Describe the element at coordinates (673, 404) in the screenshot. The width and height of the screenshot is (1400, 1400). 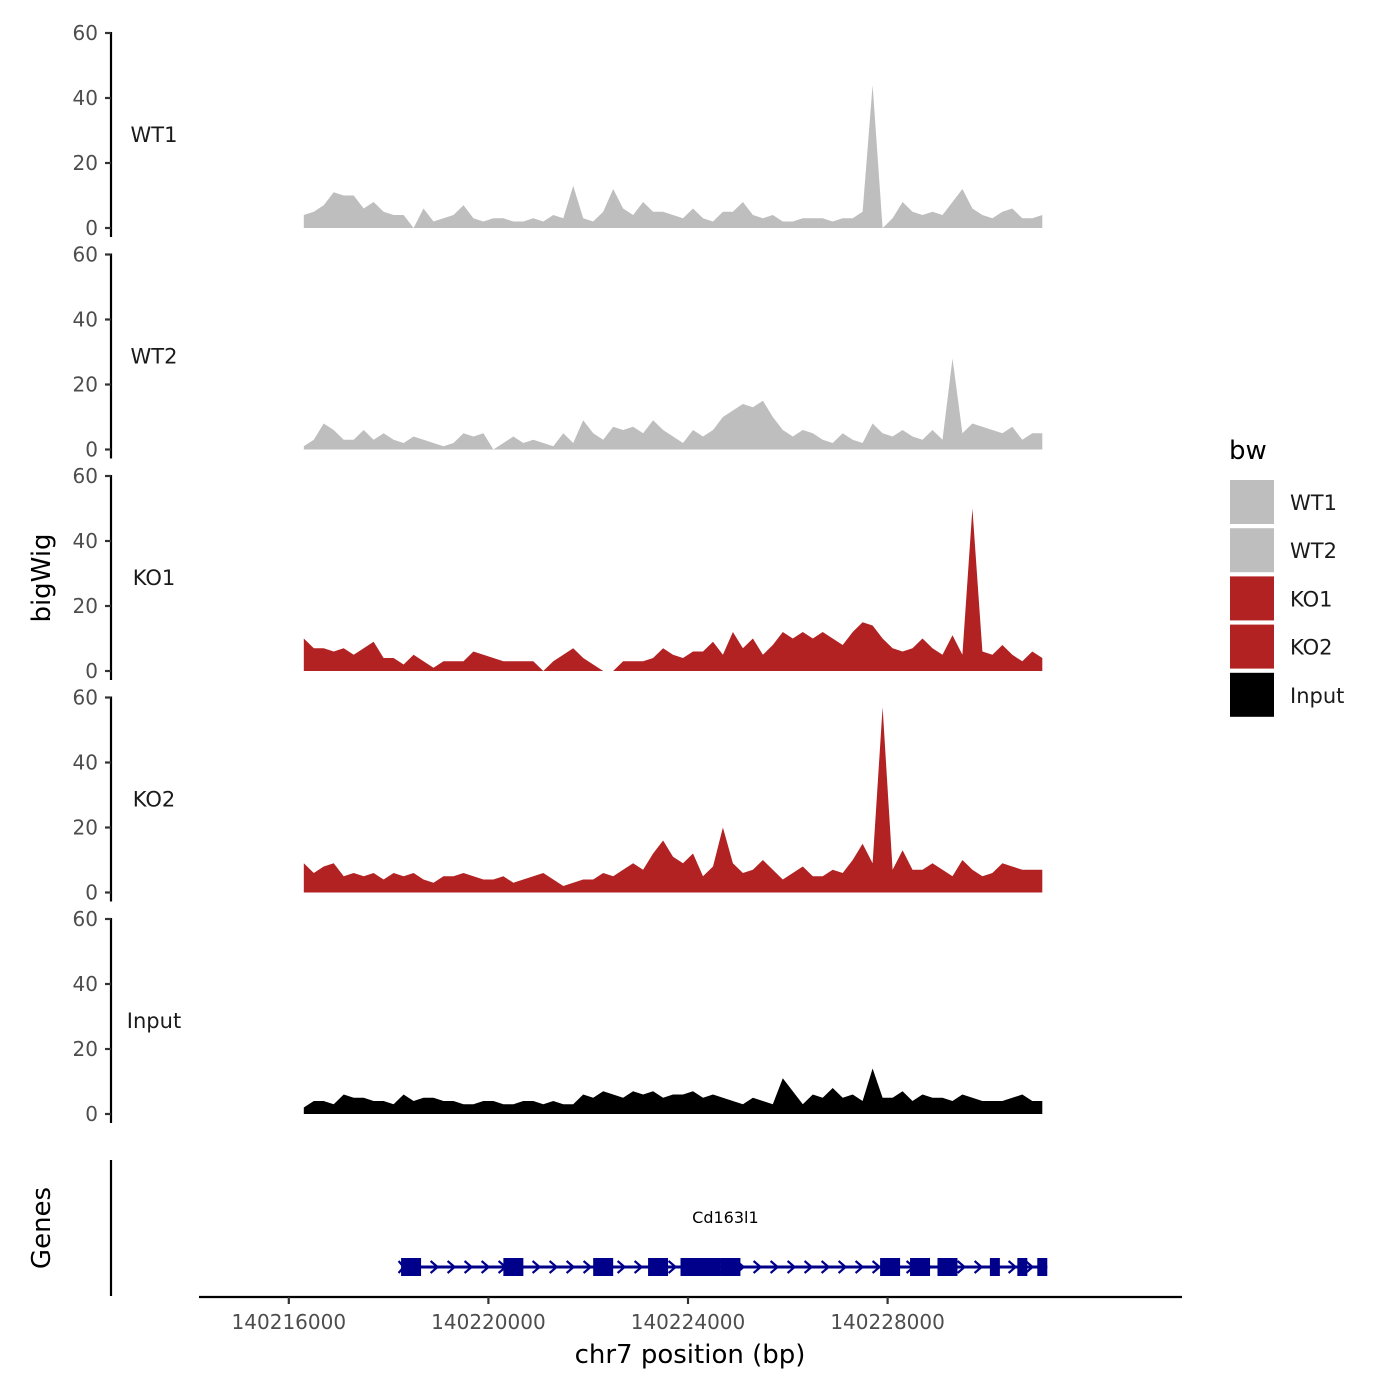
I see `signal-area-WT2` at that location.